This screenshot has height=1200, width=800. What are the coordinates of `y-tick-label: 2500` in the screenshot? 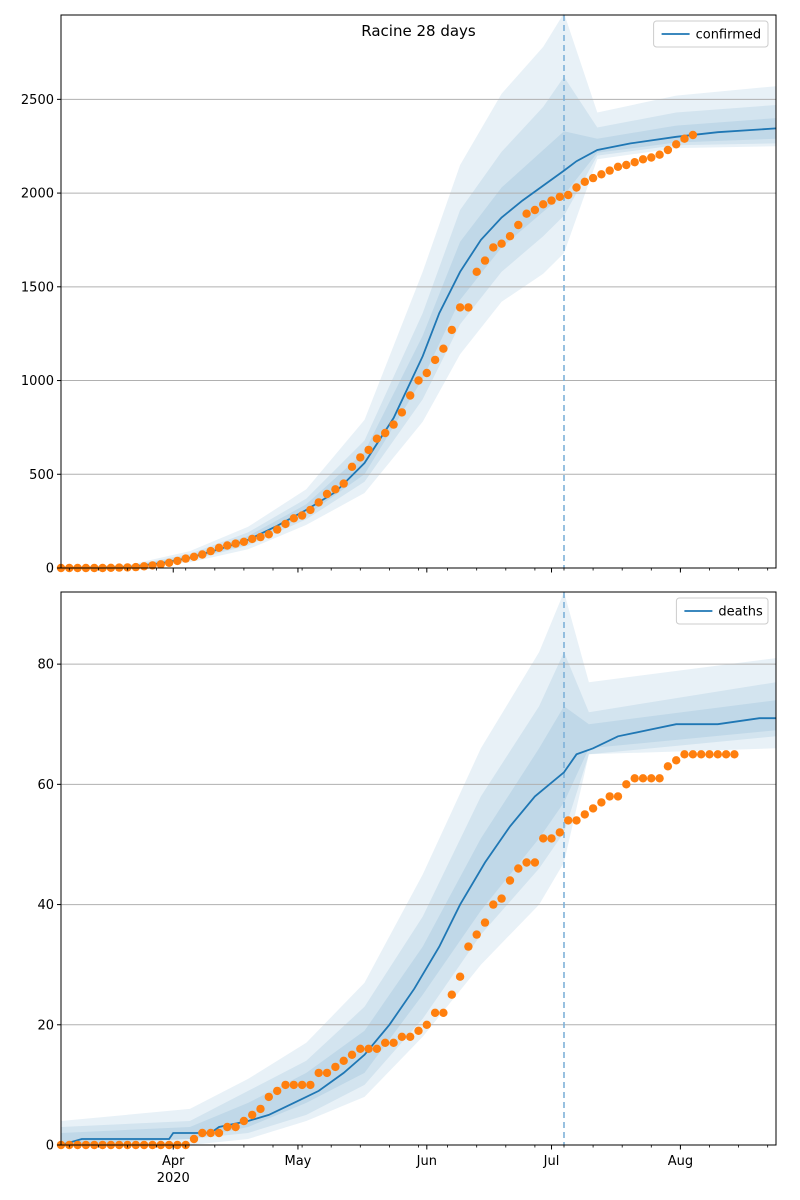 It's located at (37, 100).